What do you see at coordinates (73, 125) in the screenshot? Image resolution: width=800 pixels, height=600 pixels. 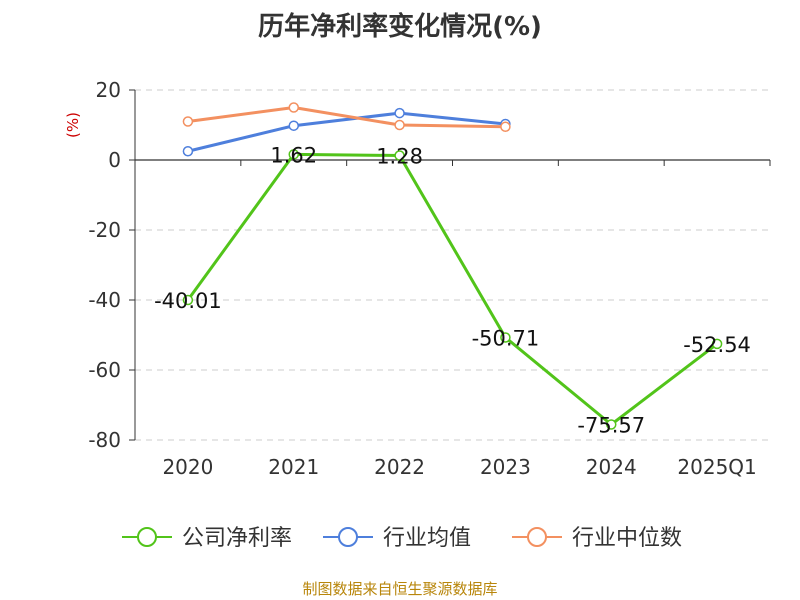 I see `y-axis-label: (%)` at bounding box center [73, 125].